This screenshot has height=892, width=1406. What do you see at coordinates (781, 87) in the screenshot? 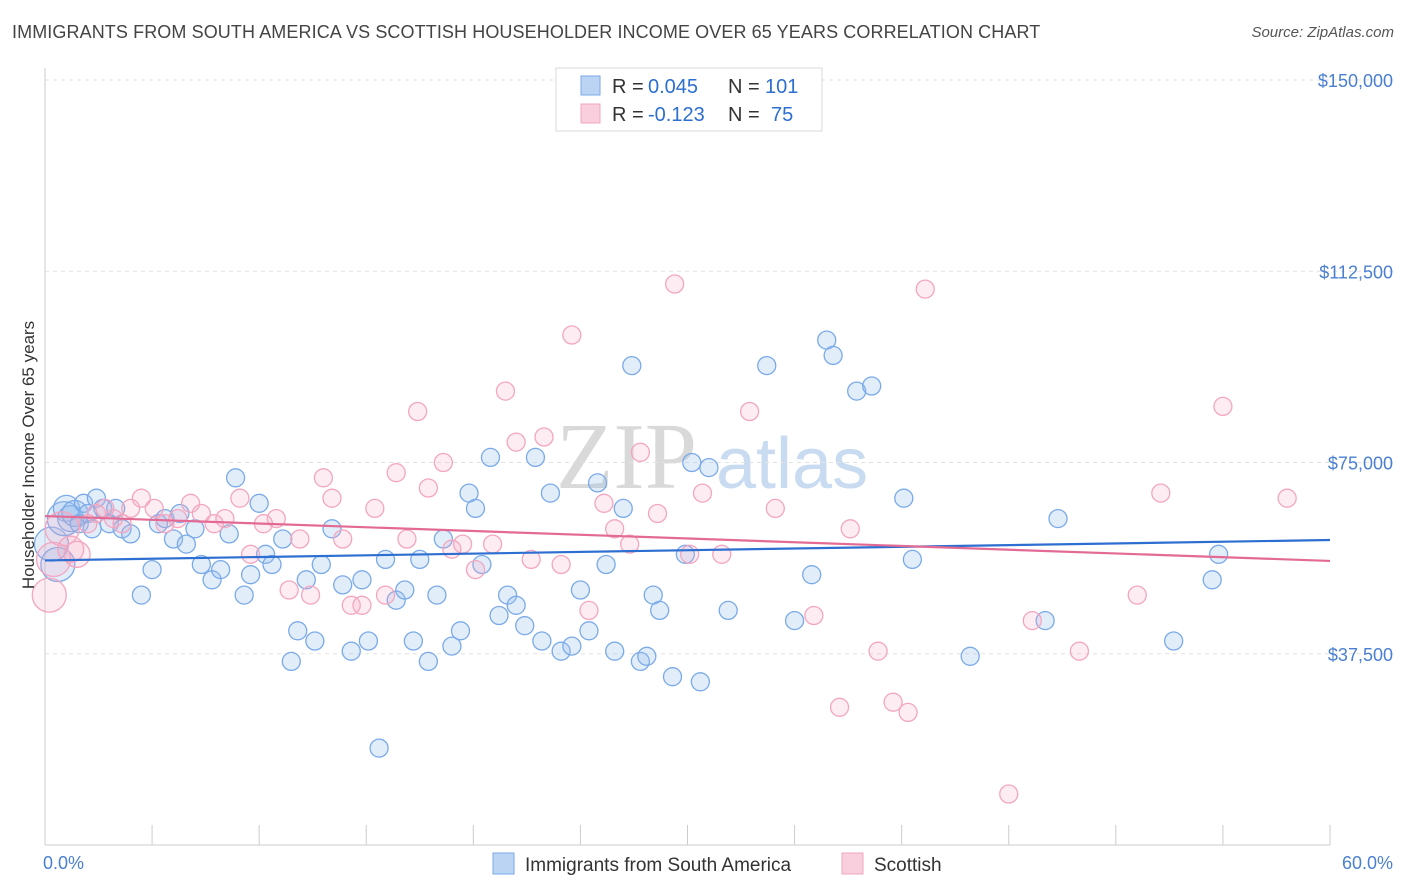
I see `stats-n-value: 101` at bounding box center [781, 87].